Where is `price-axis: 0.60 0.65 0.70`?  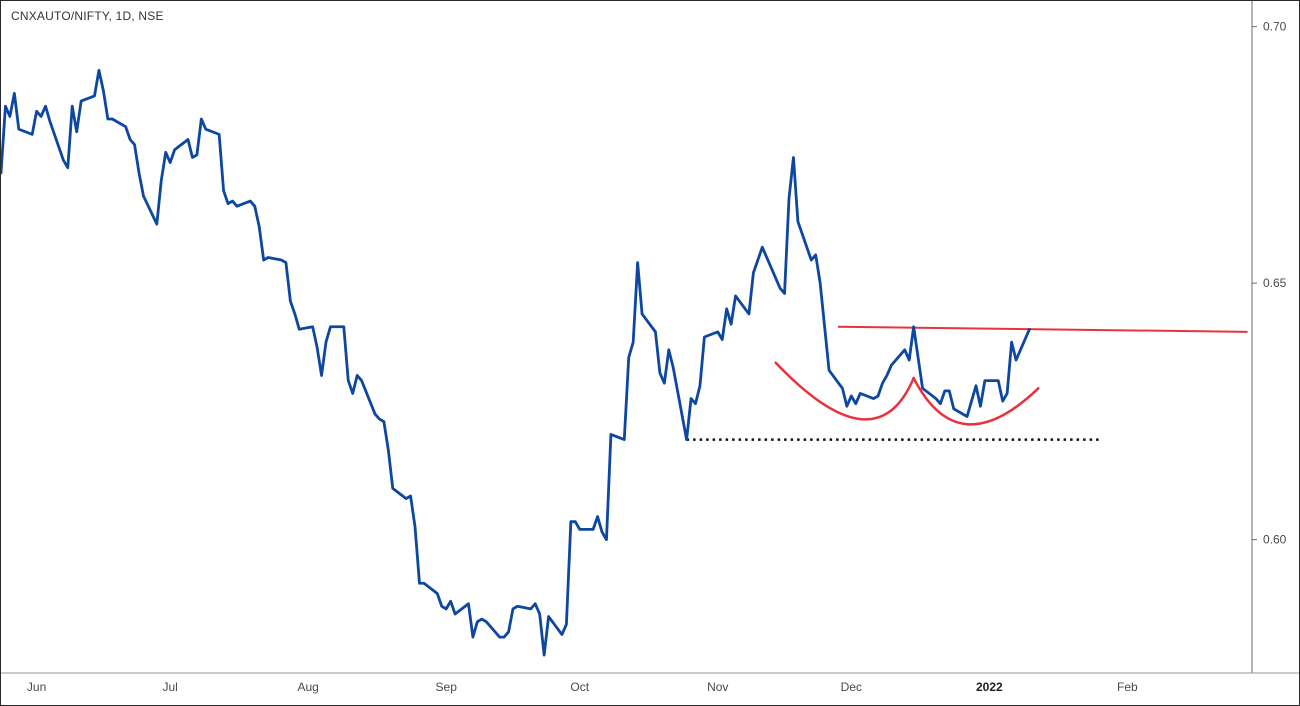
price-axis: 0.60 0.65 0.70 is located at coordinates (1269, 283).